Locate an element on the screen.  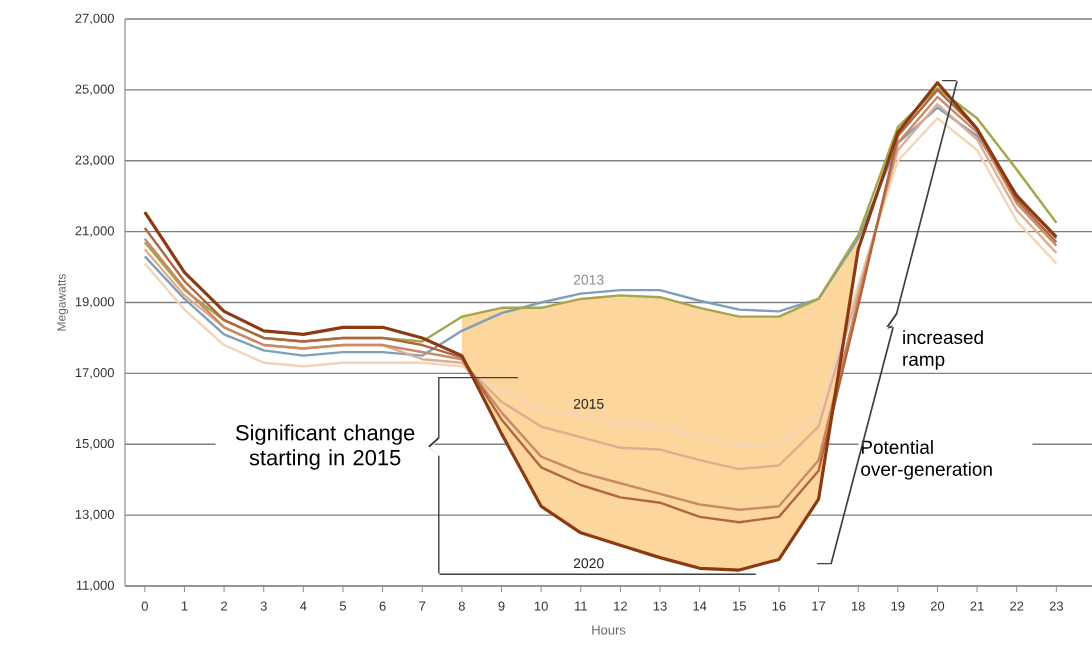
x-axis-title: Hours is located at coordinates (609, 630).